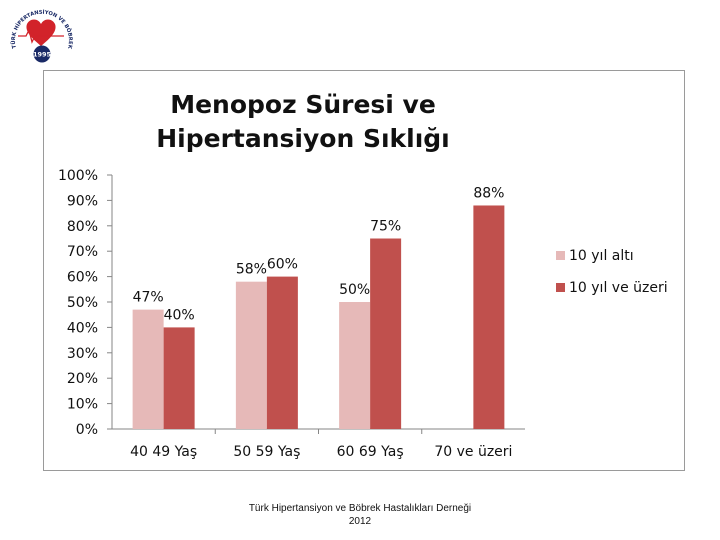 The height and width of the screenshot is (540, 720). I want to click on chart-title: Menopoz Süresi ve Hipertansiyon Sıklığı, so click(303, 122).